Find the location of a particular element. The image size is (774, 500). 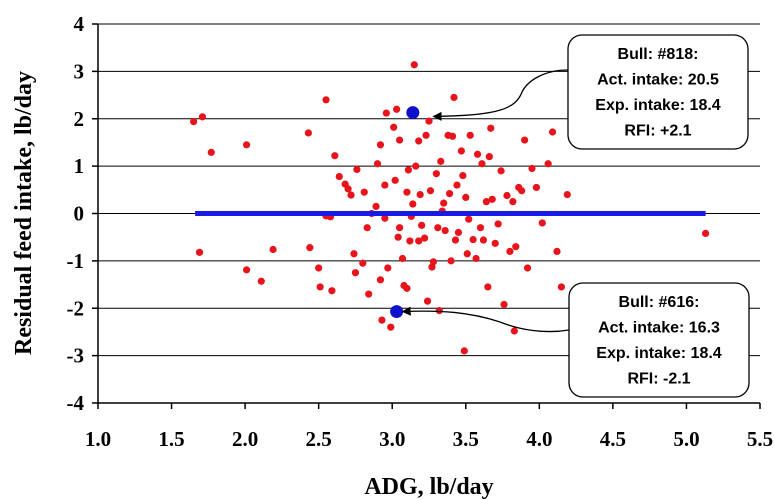

y-tick-label: -3 is located at coordinates (76, 356).